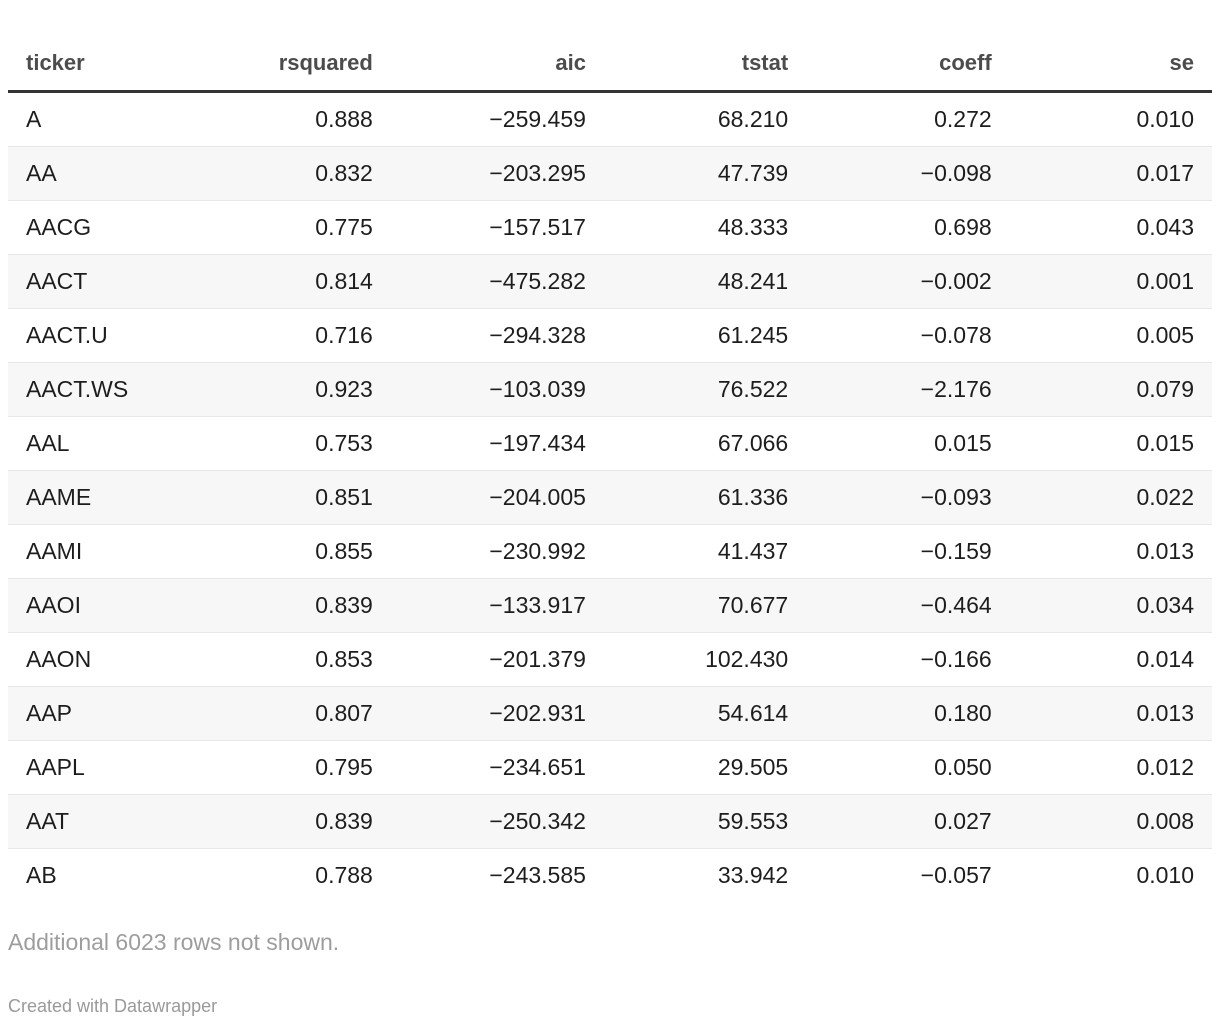 This screenshot has height=1030, width=1220. I want to click on cell-se: 0.022, so click(1165, 497).